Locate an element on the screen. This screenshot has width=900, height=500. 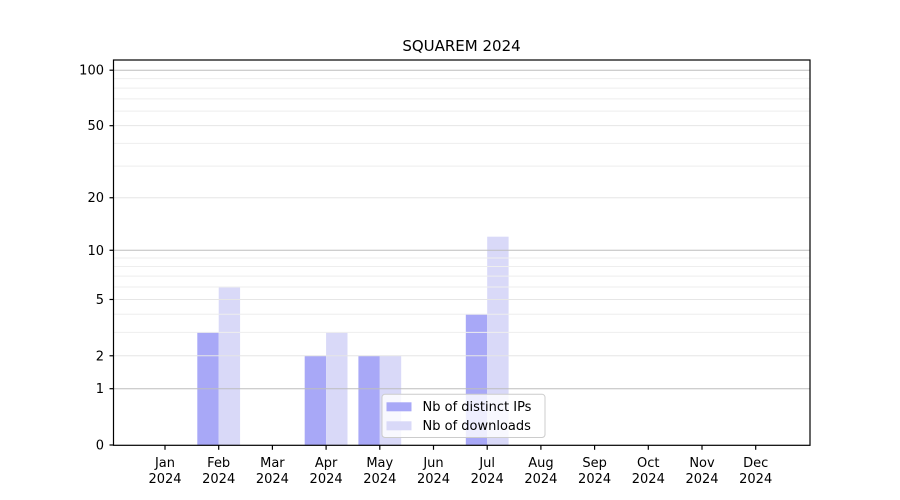
y-tick-label: 0 is located at coordinates (100, 446).